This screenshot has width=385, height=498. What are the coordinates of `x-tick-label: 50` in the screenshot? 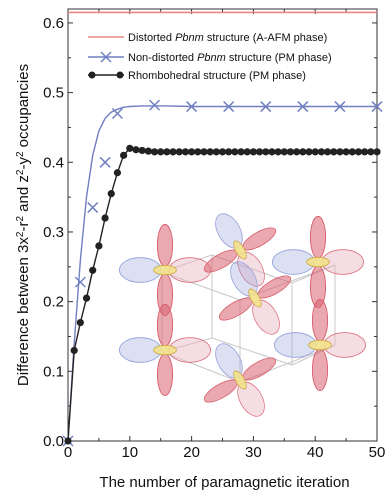 It's located at (377, 452).